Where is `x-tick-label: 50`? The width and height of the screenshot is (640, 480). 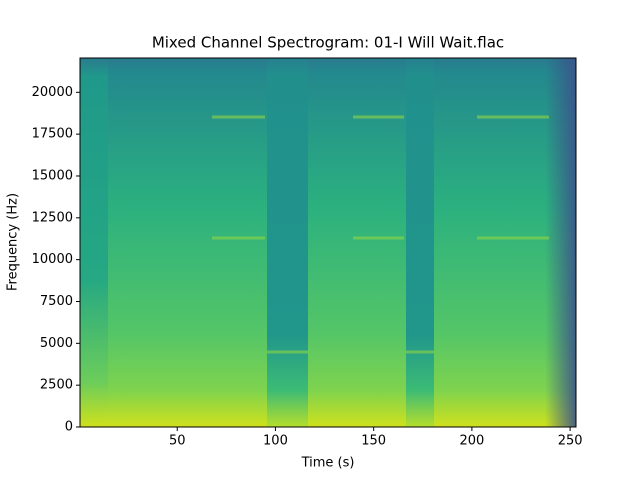
x-tick-label: 50 is located at coordinates (177, 441).